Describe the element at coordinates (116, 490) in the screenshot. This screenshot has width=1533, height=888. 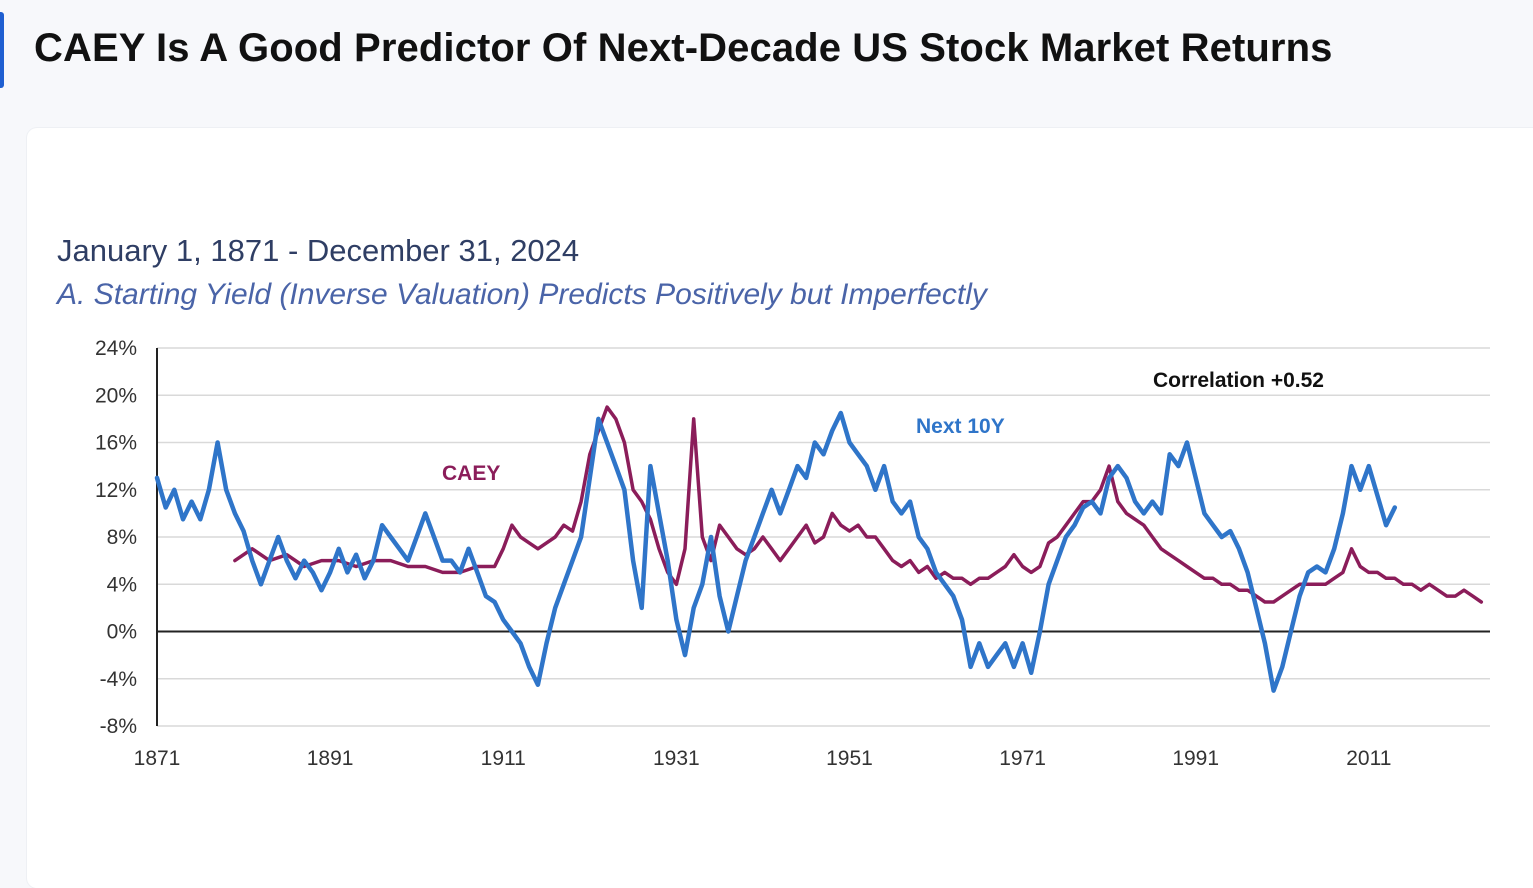
I see `y-tick-label: 12%` at that location.